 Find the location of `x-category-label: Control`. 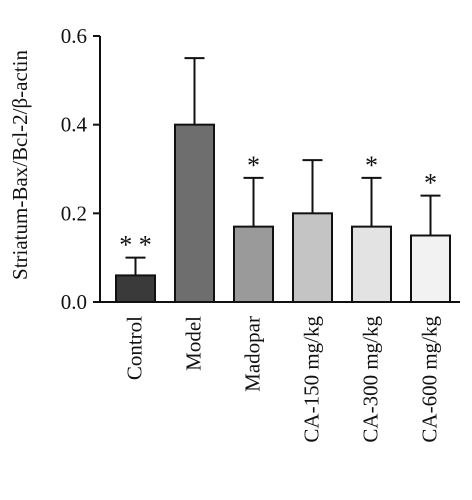

x-category-label: Control is located at coordinates (135, 348).